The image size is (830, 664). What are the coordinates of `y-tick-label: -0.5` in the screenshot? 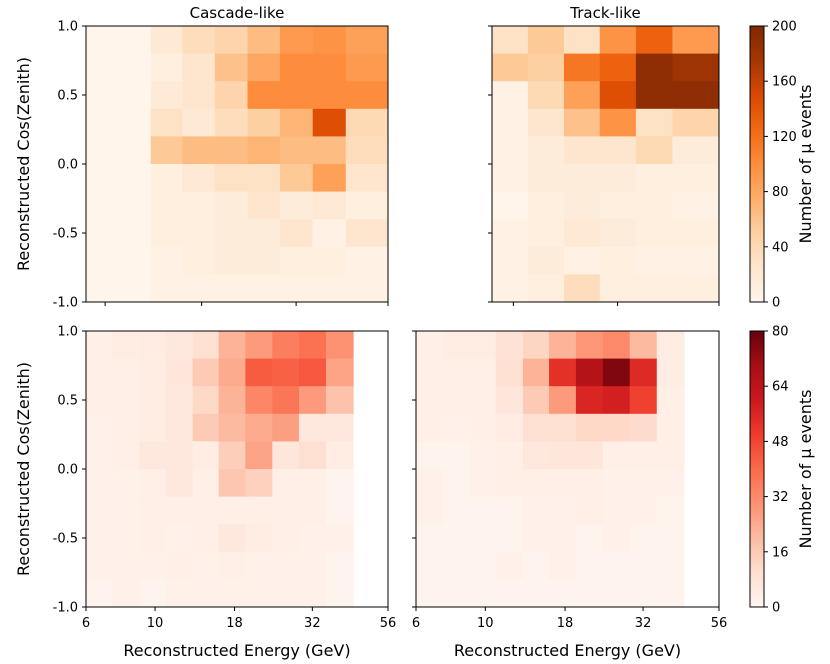 It's located at (65, 234).